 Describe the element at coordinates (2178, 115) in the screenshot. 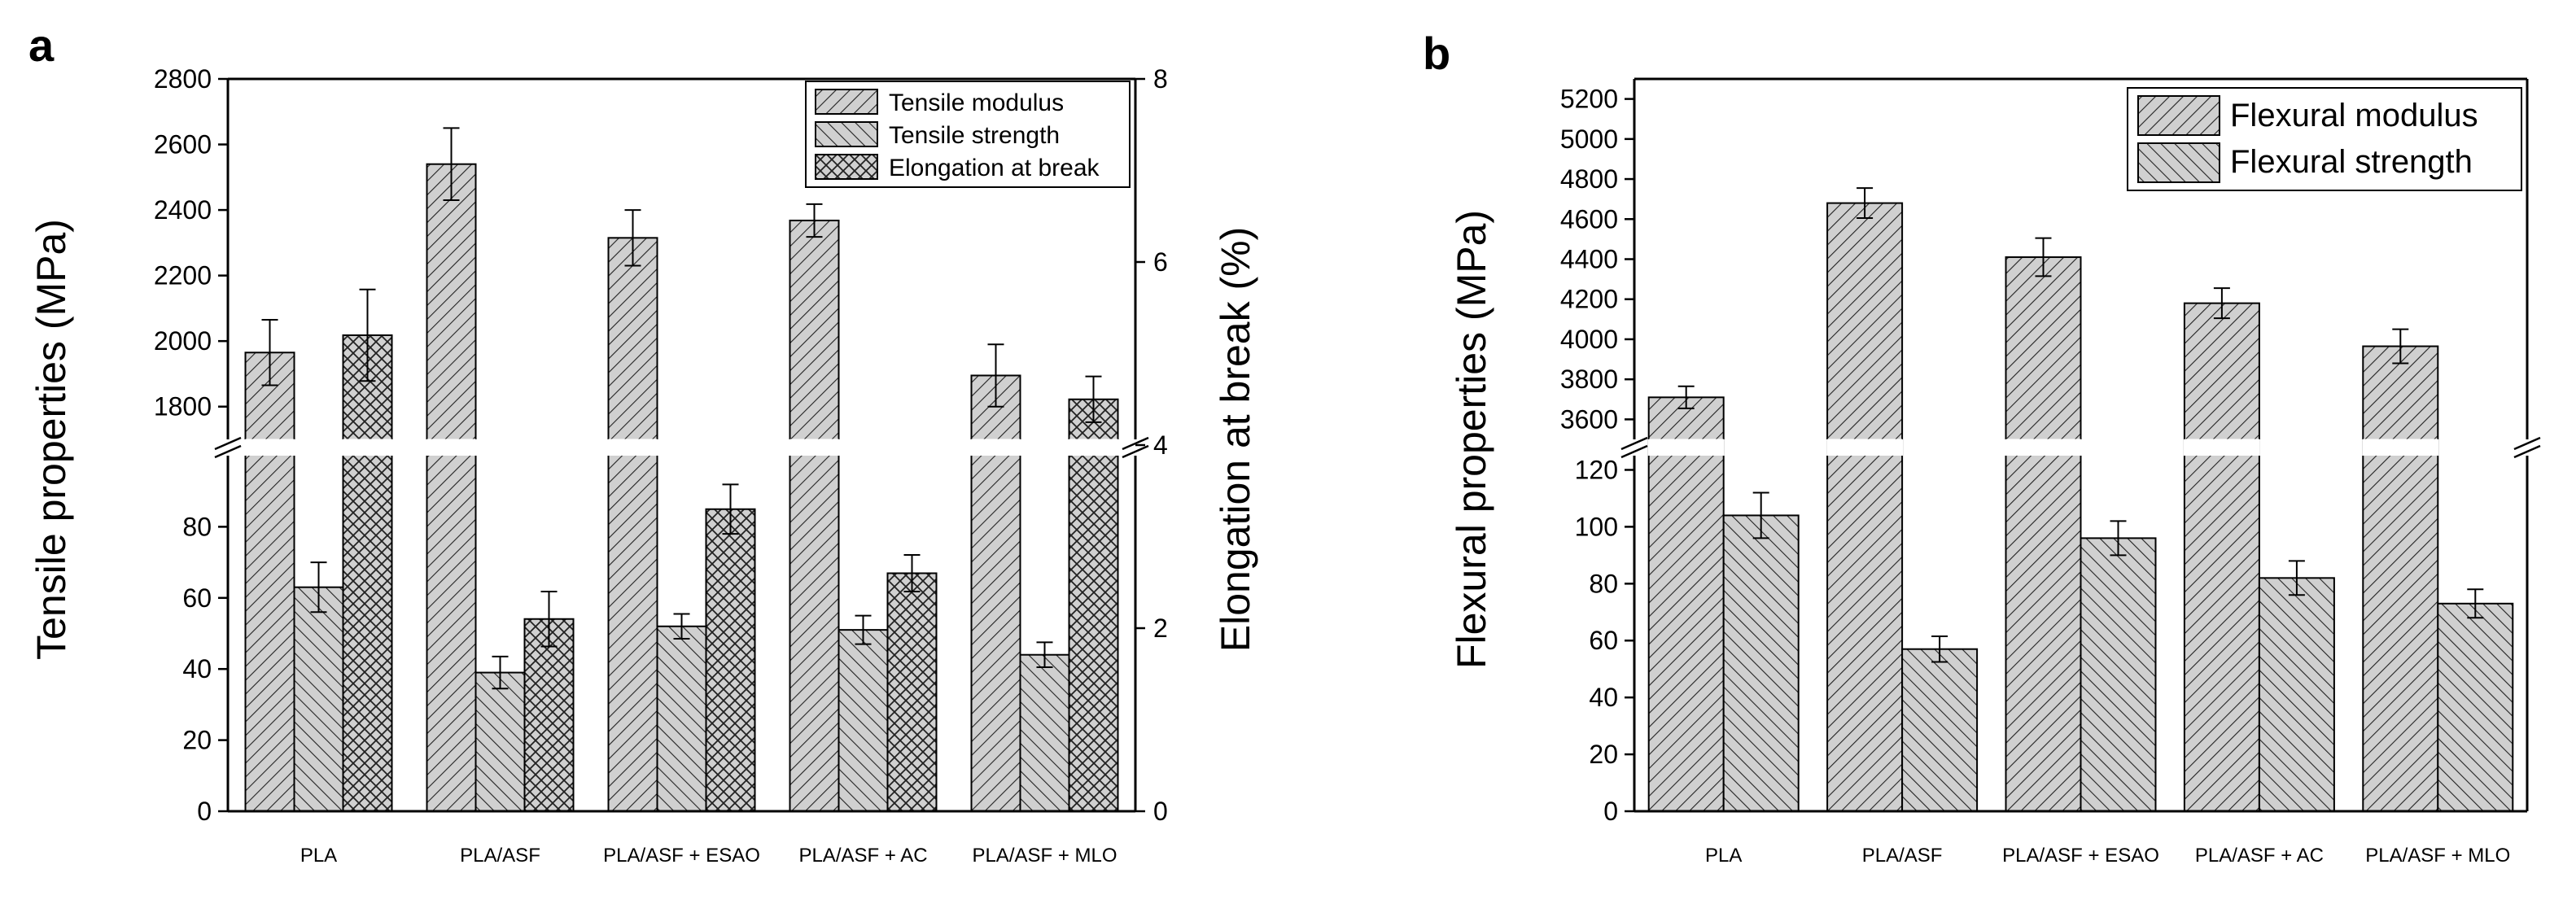

I see `legend-swatch-flexural-modulus` at that location.